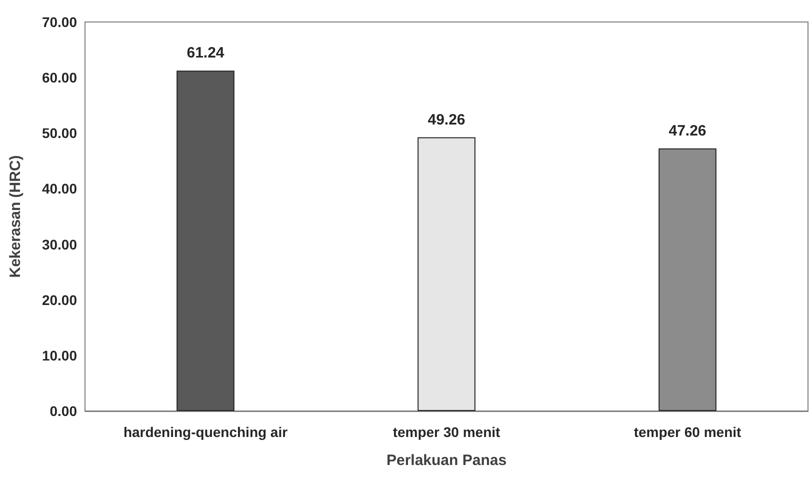  I want to click on x-tick-label: temper 30 menit, so click(446, 432).